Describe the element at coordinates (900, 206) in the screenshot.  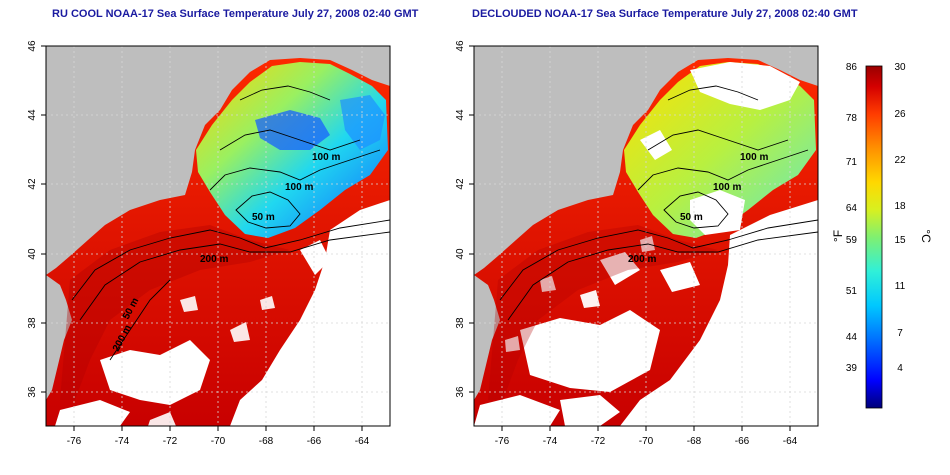
I see `colorbar-c-tick-18: 18` at that location.